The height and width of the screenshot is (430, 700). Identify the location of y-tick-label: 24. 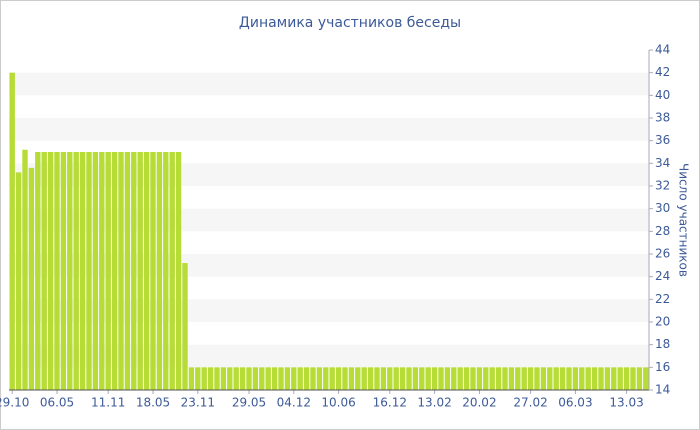
(662, 276).